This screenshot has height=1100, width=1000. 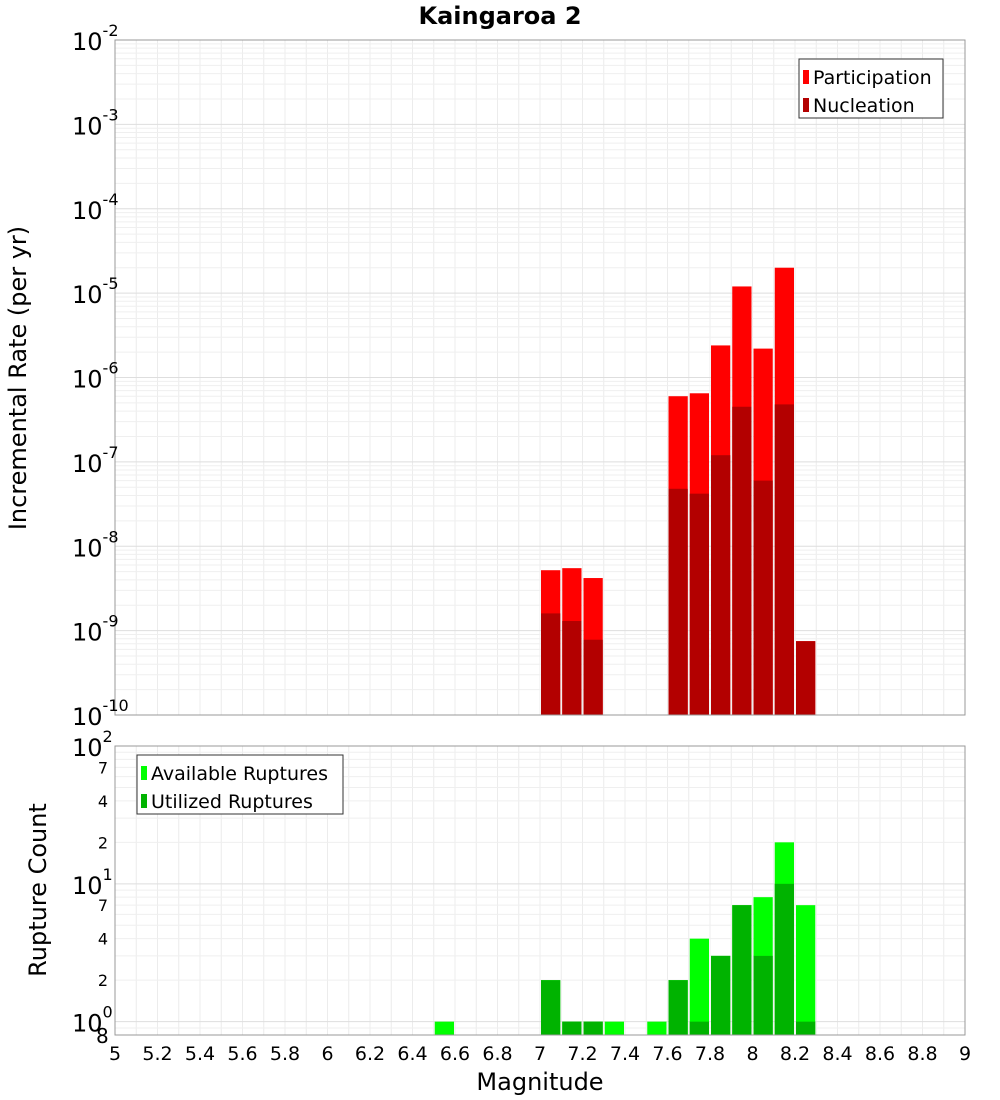 What do you see at coordinates (95, 38) in the screenshot?
I see `y-tick-label: 10⁻²` at bounding box center [95, 38].